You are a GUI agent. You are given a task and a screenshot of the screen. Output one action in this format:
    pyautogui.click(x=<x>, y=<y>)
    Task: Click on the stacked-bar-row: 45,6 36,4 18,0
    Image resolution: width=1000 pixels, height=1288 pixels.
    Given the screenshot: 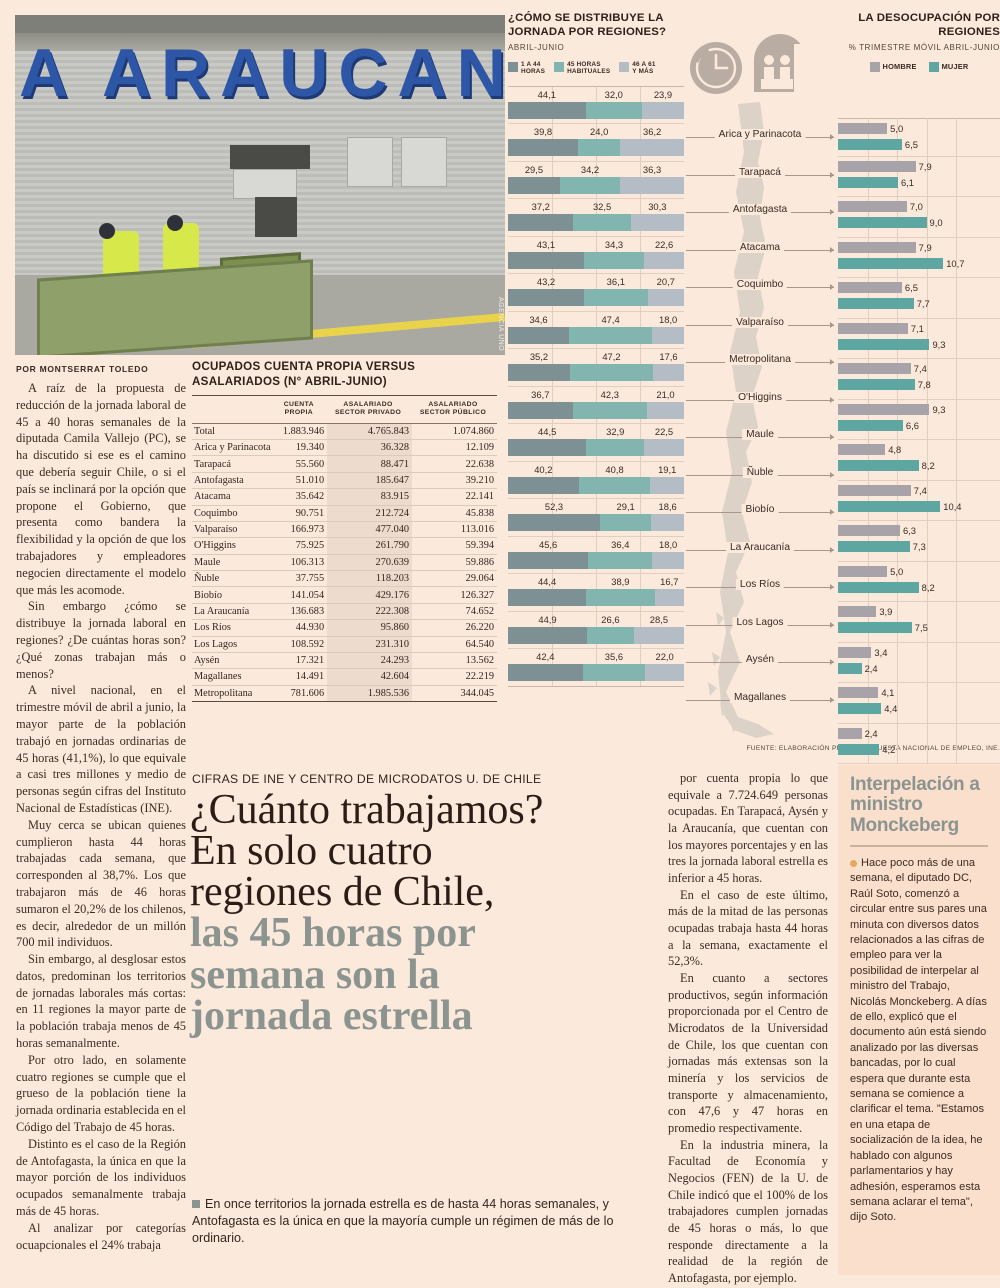 What is the action you would take?
    pyautogui.click(x=596, y=554)
    